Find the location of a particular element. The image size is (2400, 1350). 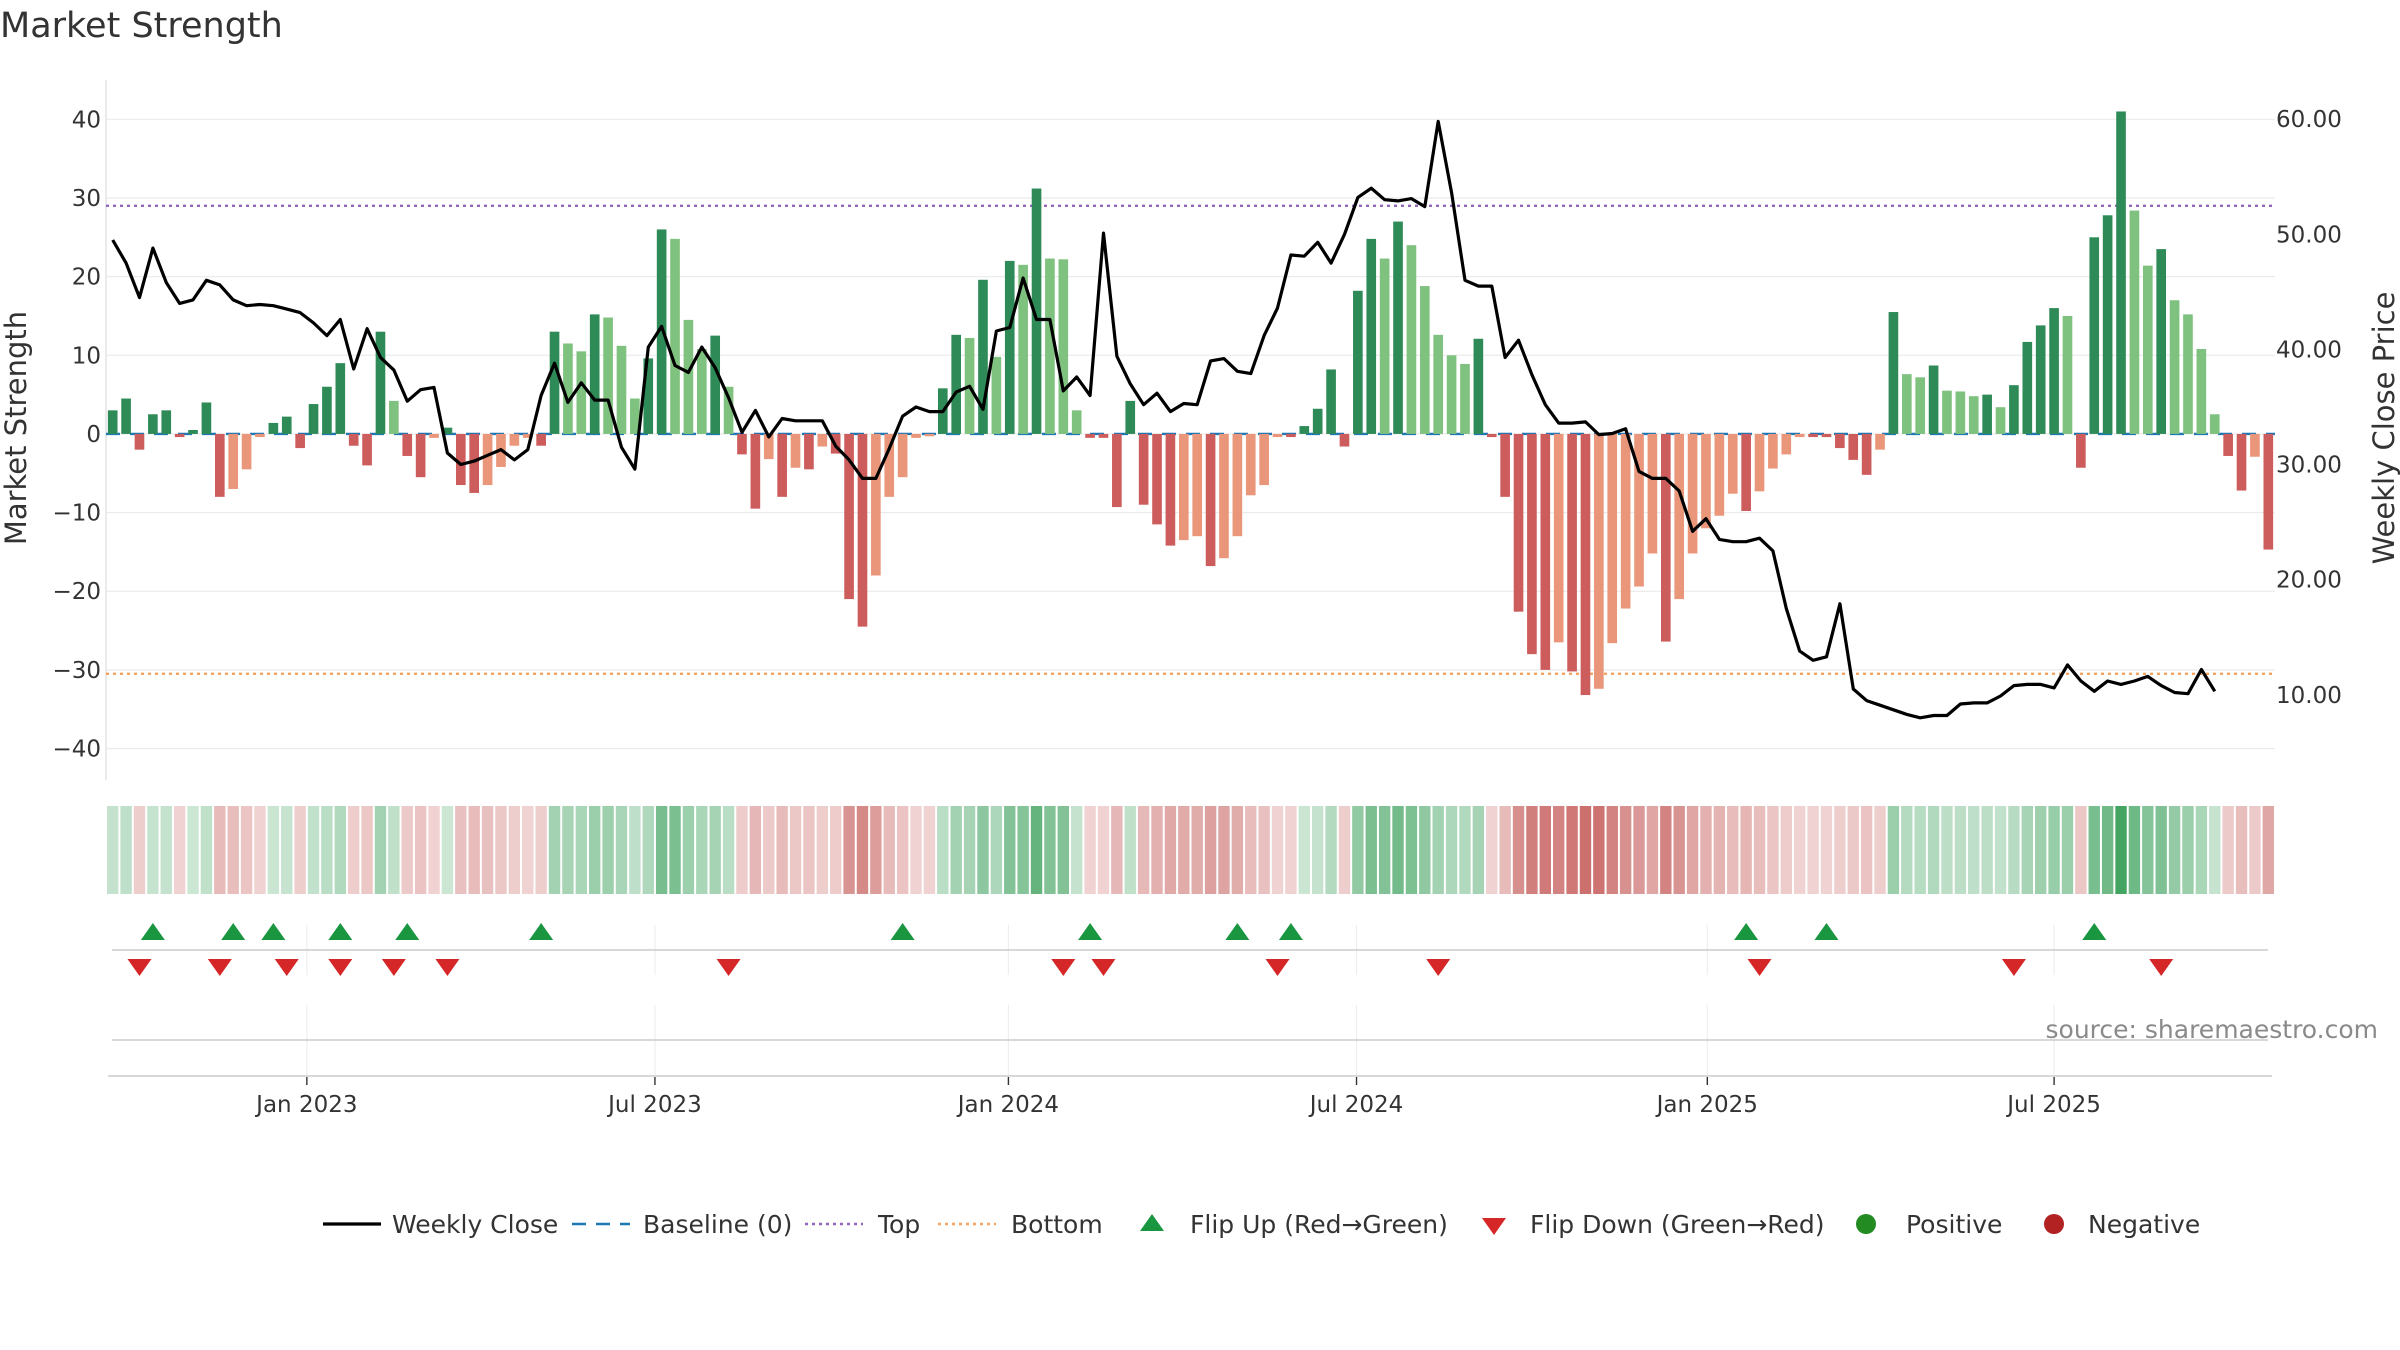

x-tick-label: Jan 2024 is located at coordinates (1007, 1105).